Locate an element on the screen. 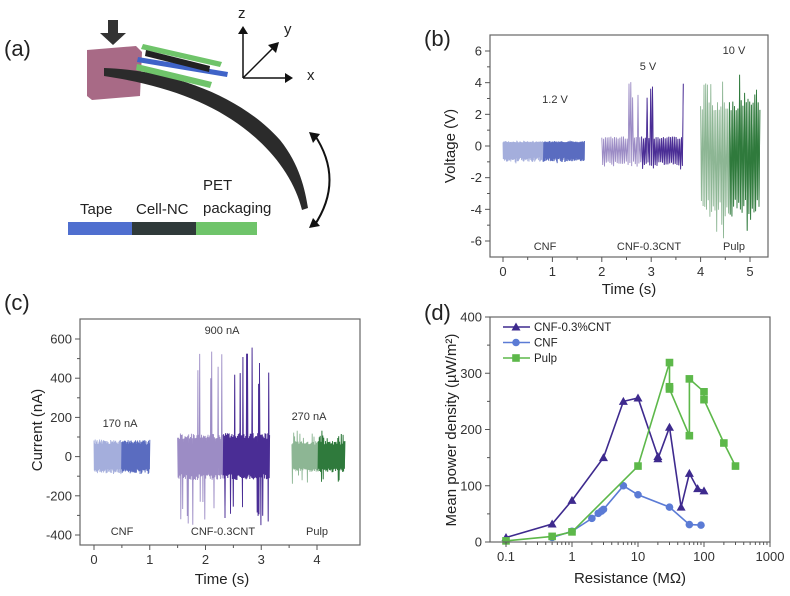  x-axis-label: Resistance (MΩ) is located at coordinates (630, 578).